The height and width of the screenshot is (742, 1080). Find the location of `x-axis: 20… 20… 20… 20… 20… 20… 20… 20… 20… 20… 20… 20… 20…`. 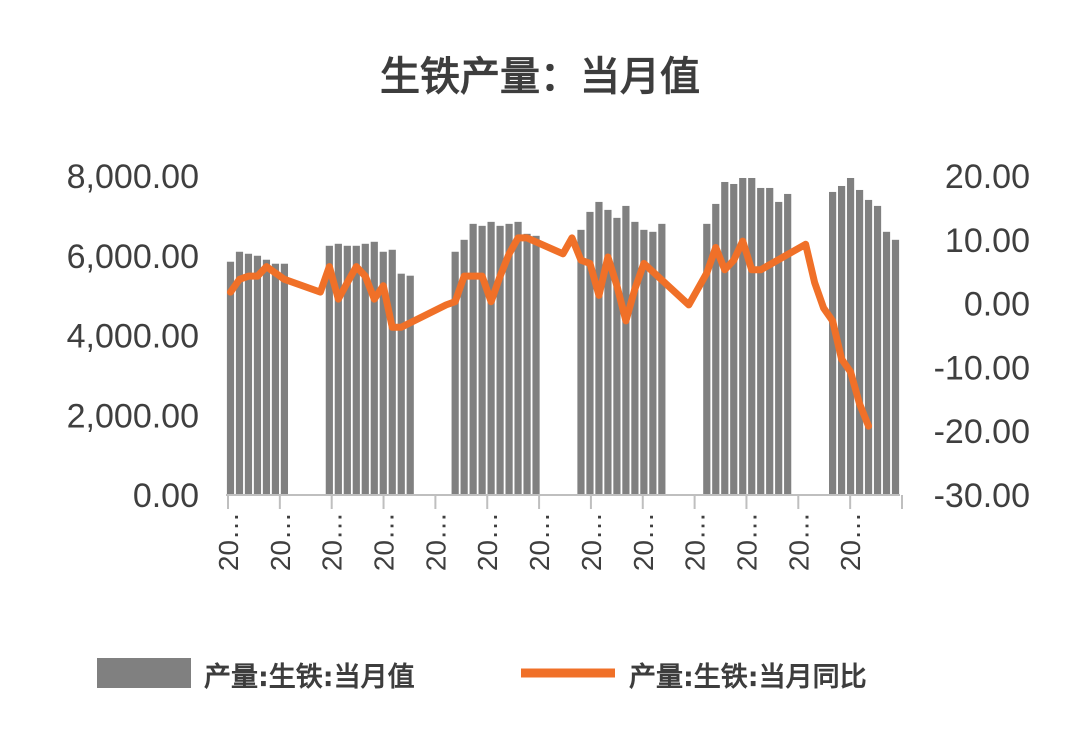

x-axis: 20… 20… 20… 20… 20… 20… 20… 20… 20… 20… 20… 20… 20… is located at coordinates (539, 541).